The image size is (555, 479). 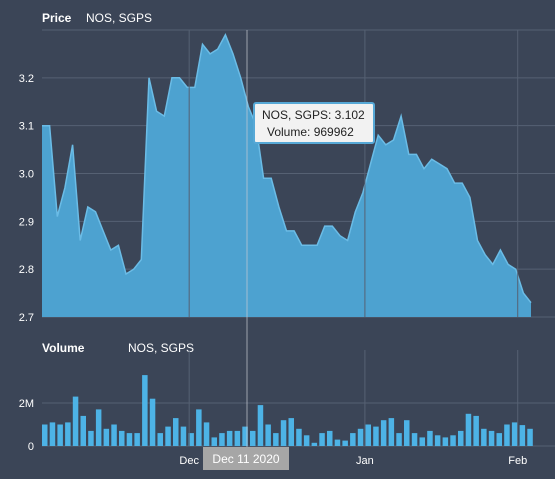 What do you see at coordinates (26, 175) in the screenshot?
I see `price-y-tick-label: 3.0` at bounding box center [26, 175].